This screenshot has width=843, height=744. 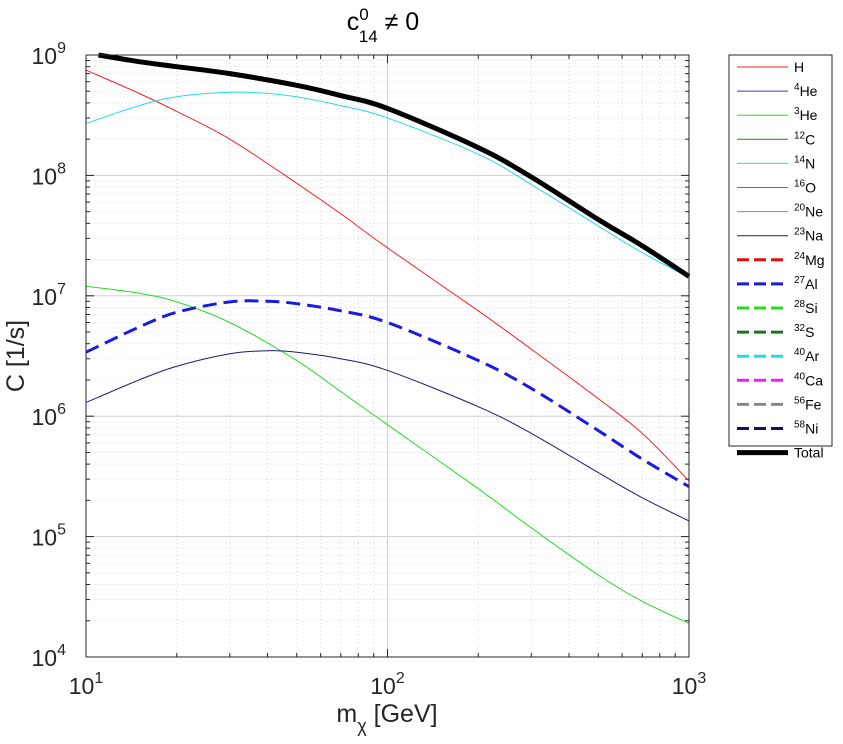 I want to click on title-rest: ≠ 0, so click(x=399, y=22).